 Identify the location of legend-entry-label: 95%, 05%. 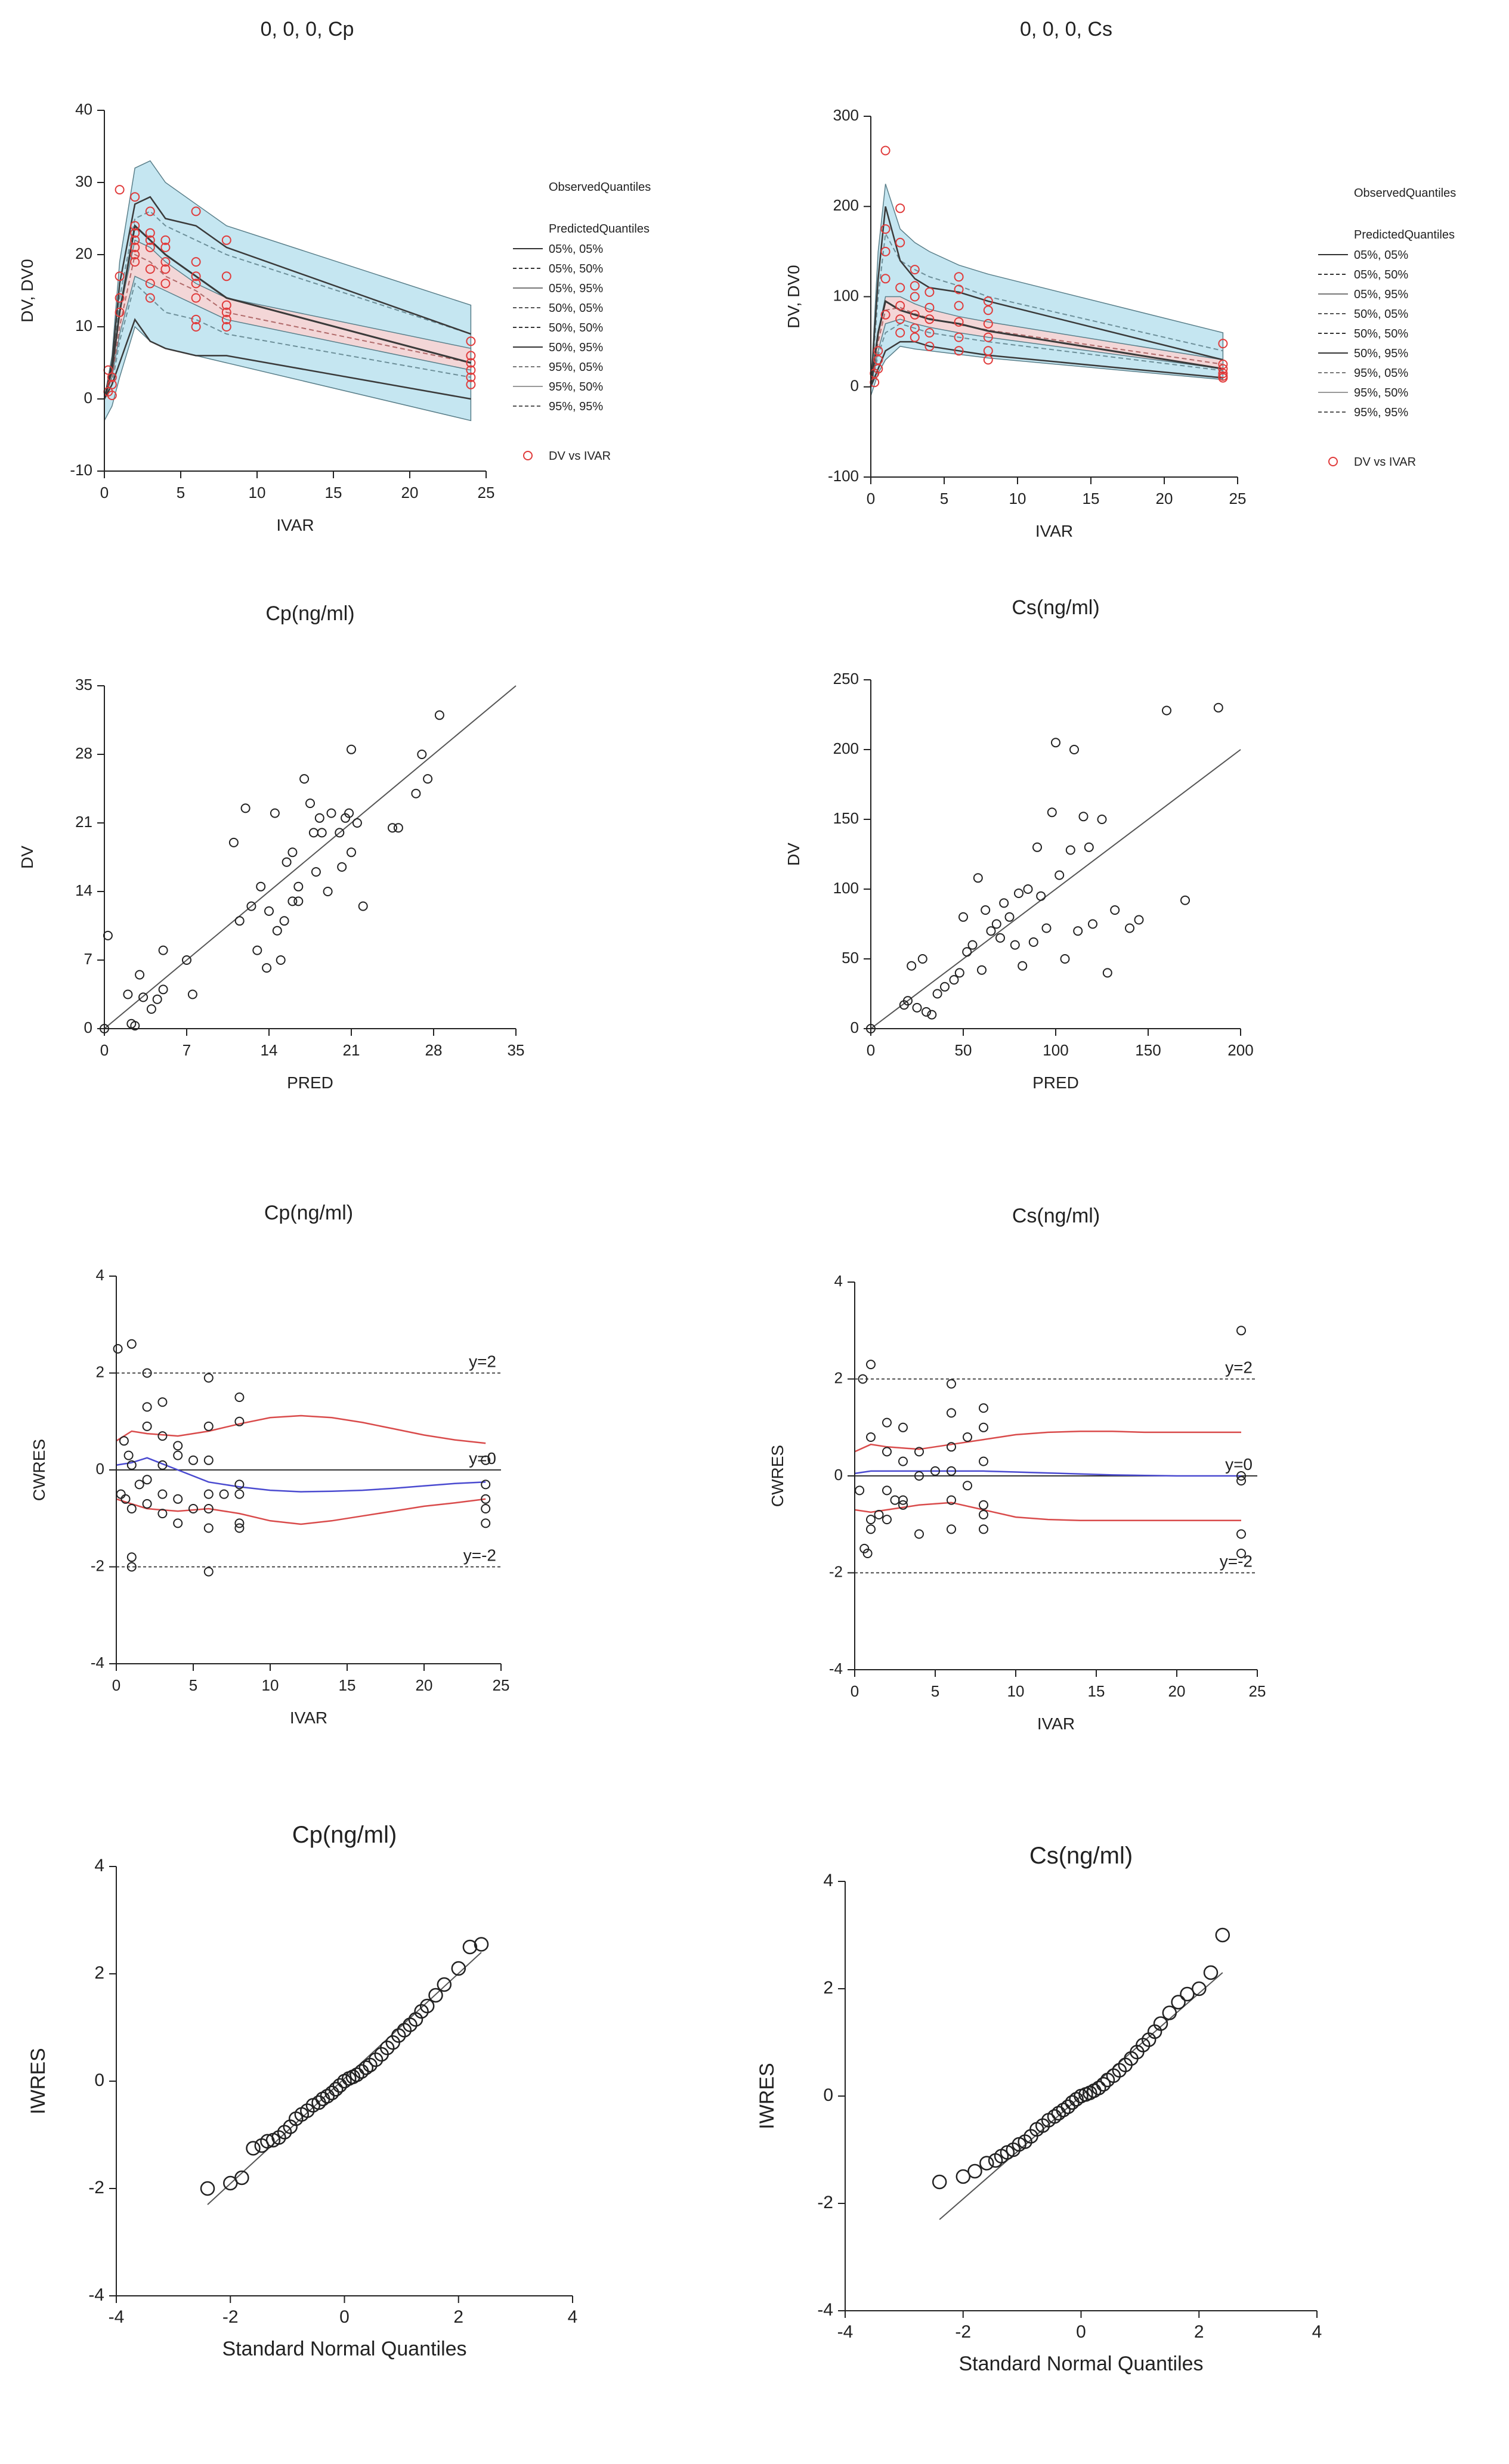
(1381, 373).